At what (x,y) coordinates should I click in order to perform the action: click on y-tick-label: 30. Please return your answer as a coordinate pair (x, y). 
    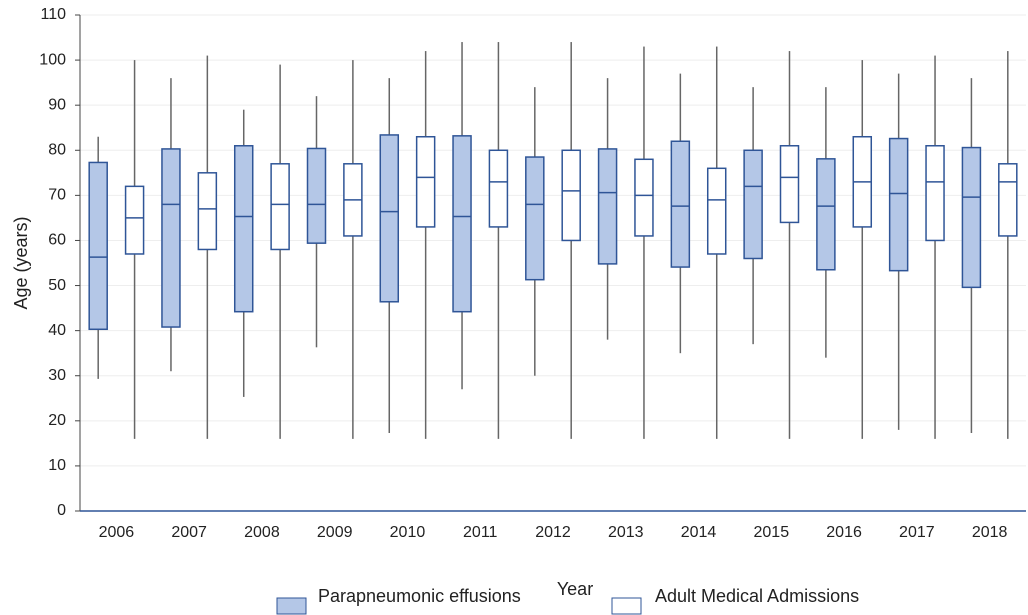
    Looking at the image, I should click on (57, 375).